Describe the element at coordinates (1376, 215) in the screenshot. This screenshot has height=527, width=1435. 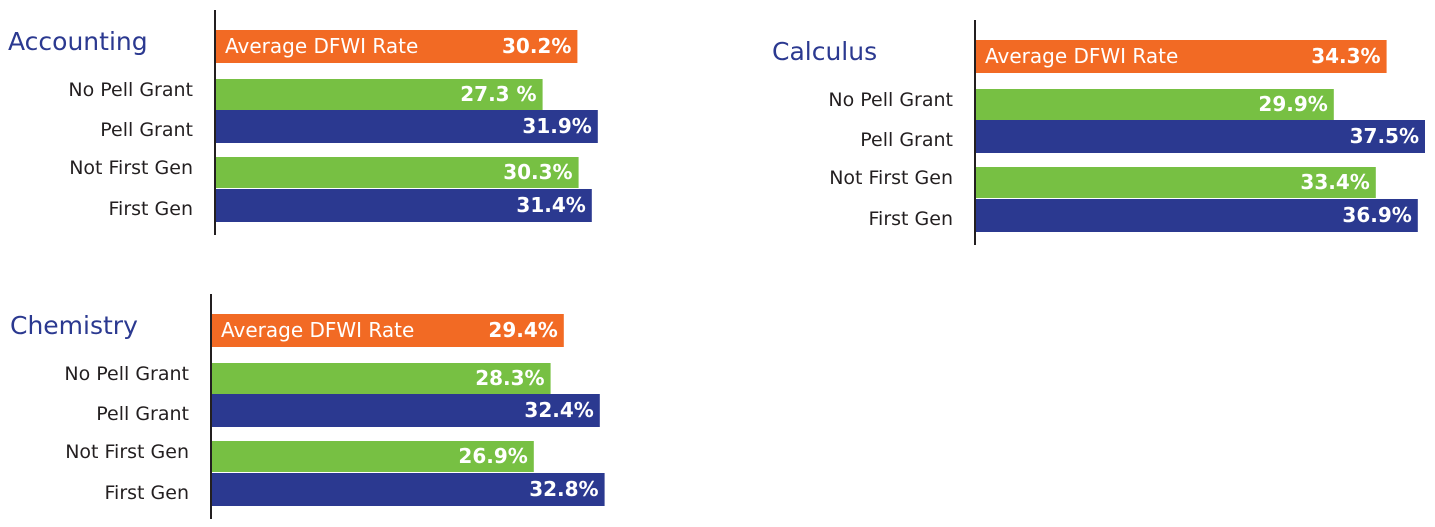
I see `value-label: 36.9%` at that location.